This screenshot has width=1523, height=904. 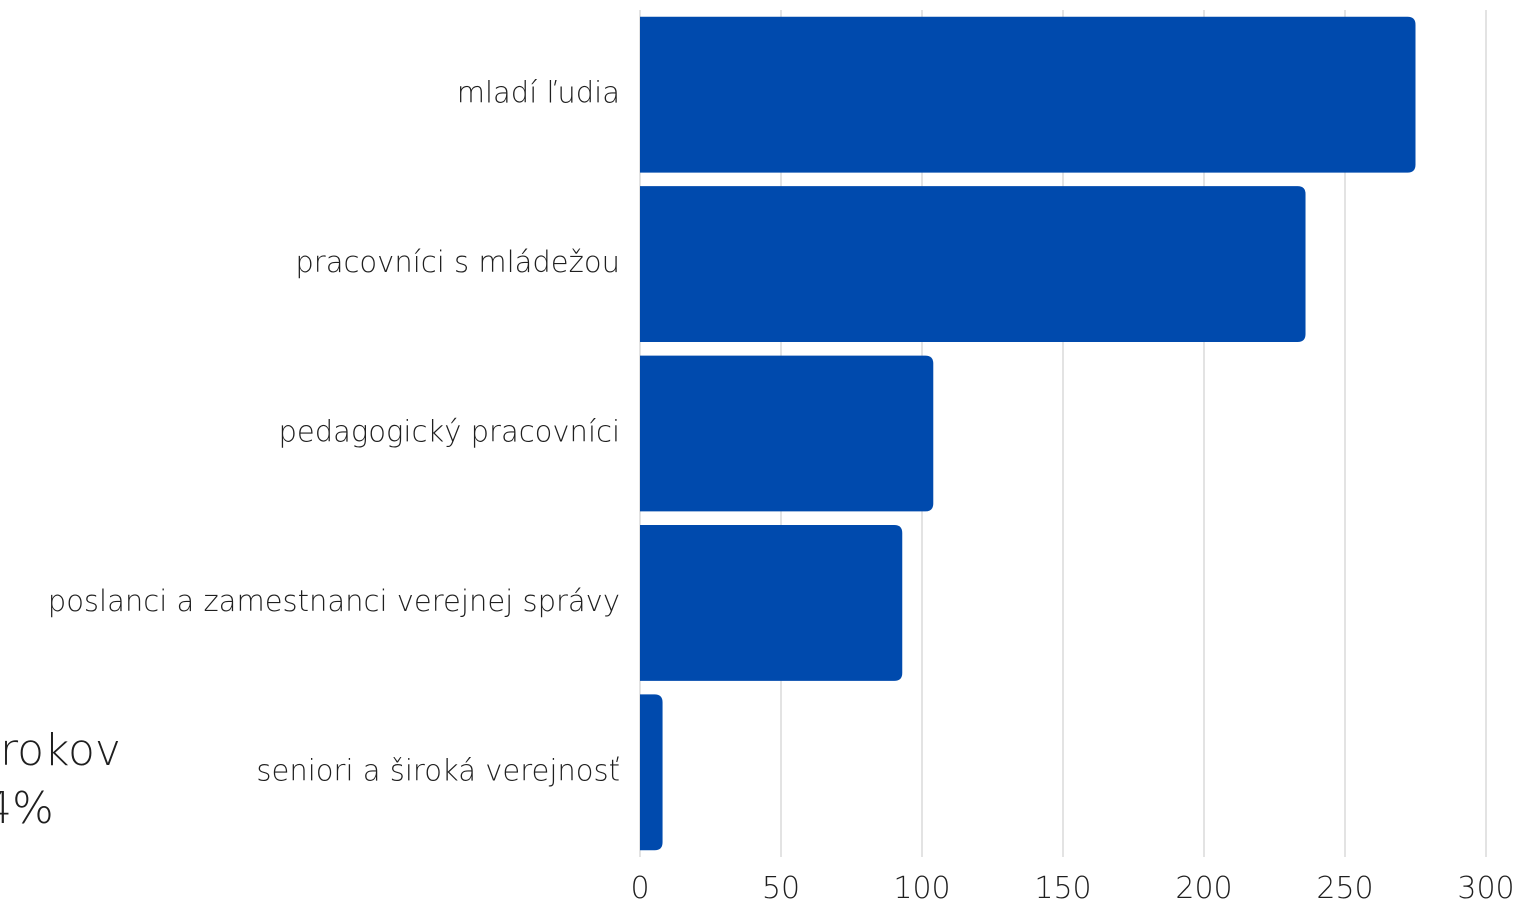 What do you see at coordinates (1203, 887) in the screenshot?
I see `x-tick-label: 200` at bounding box center [1203, 887].